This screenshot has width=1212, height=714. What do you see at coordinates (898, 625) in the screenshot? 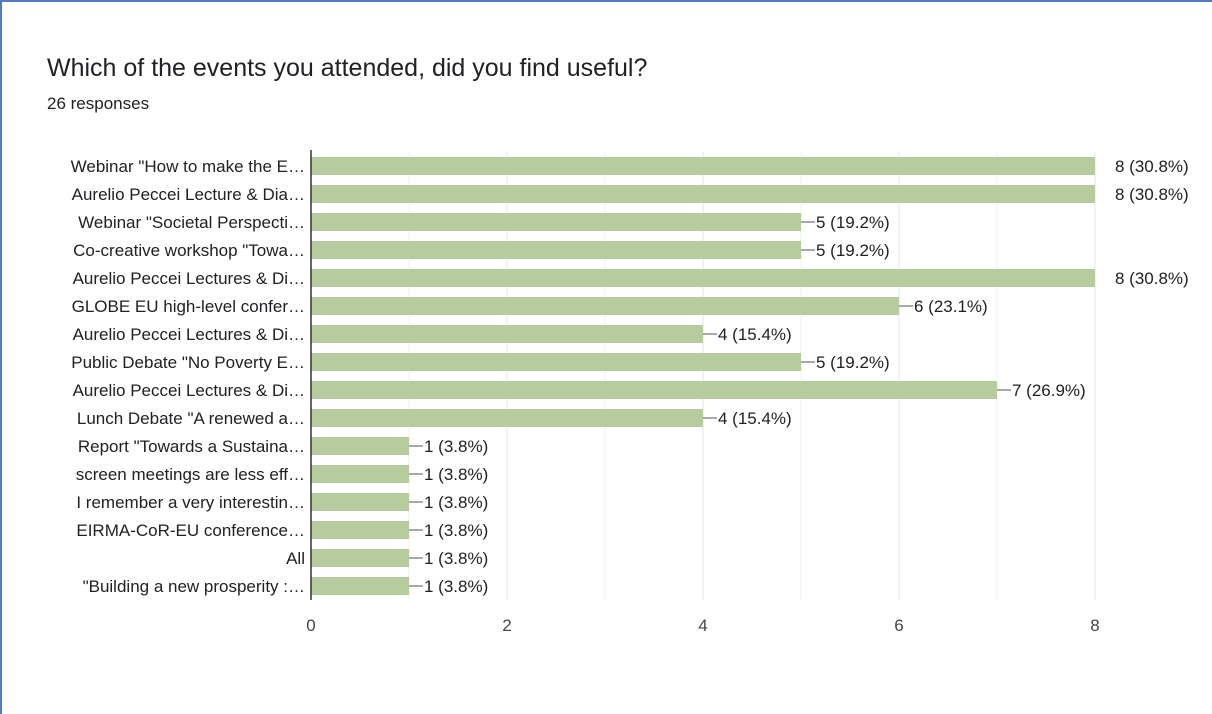
I see `x-tick-label: 6` at bounding box center [898, 625].